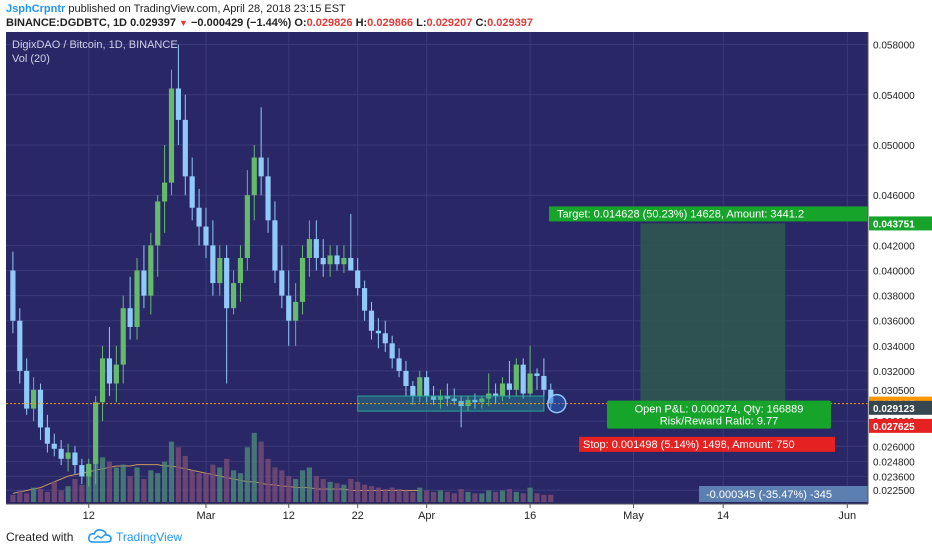 This screenshot has width=932, height=550. Describe the element at coordinates (900, 278) in the screenshot. I see `price-axis-background` at that location.